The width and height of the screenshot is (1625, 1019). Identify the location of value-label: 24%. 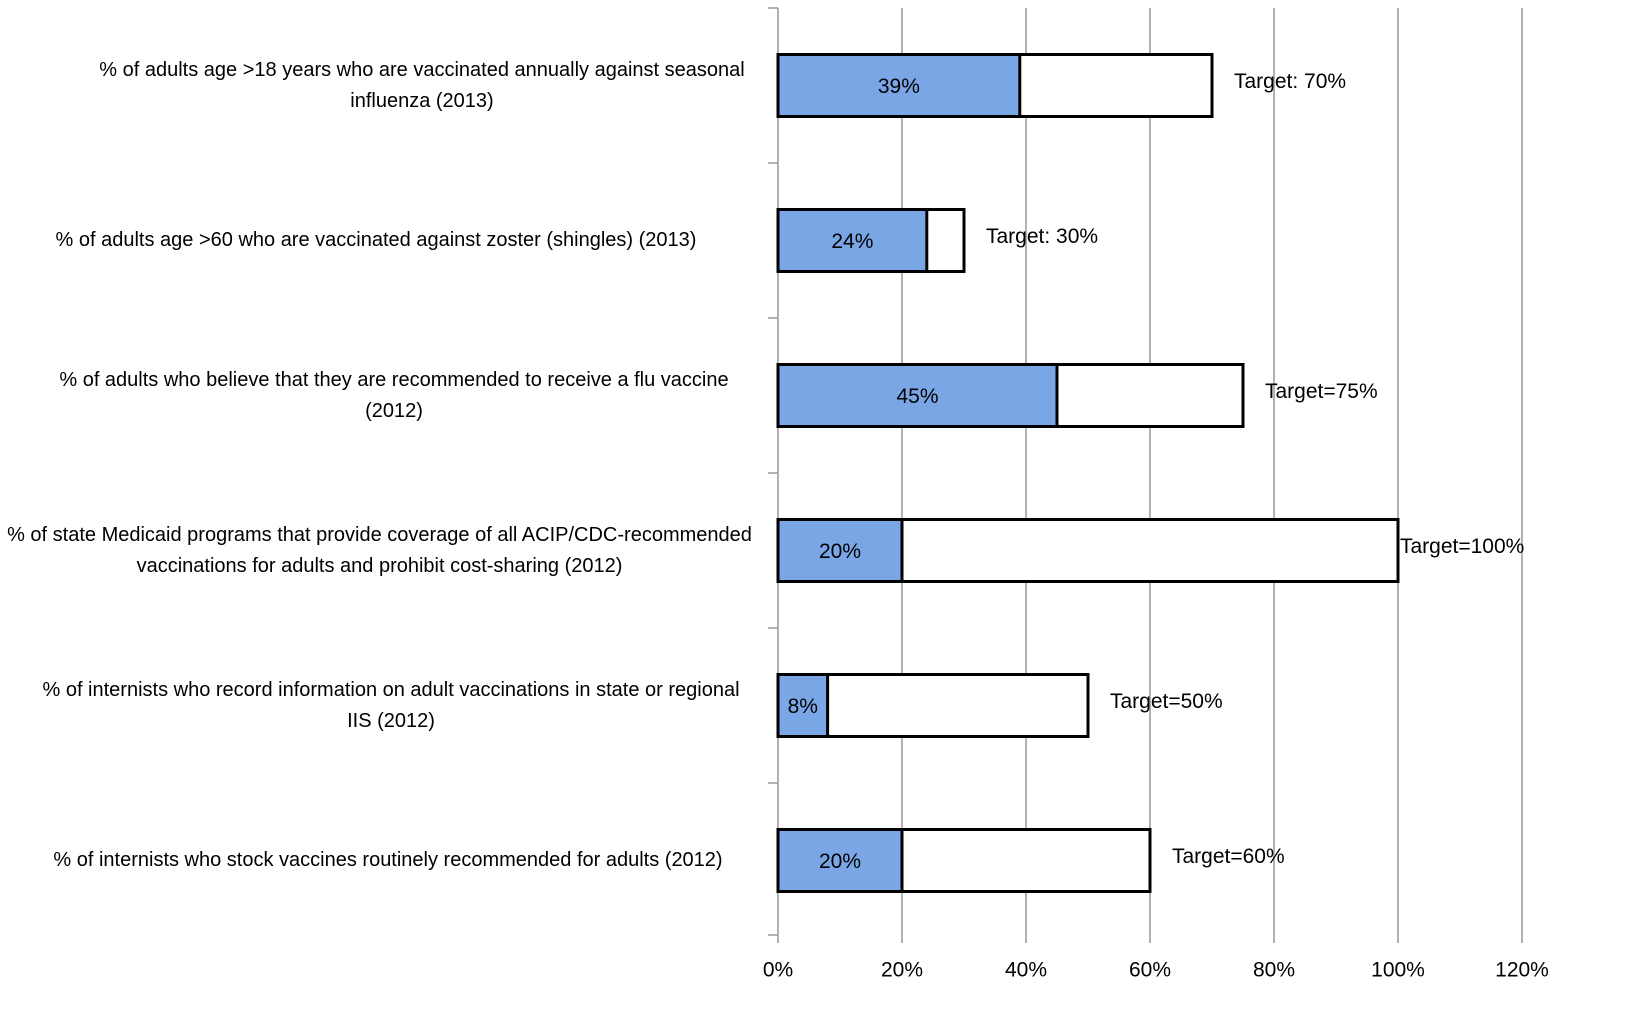
(852, 241).